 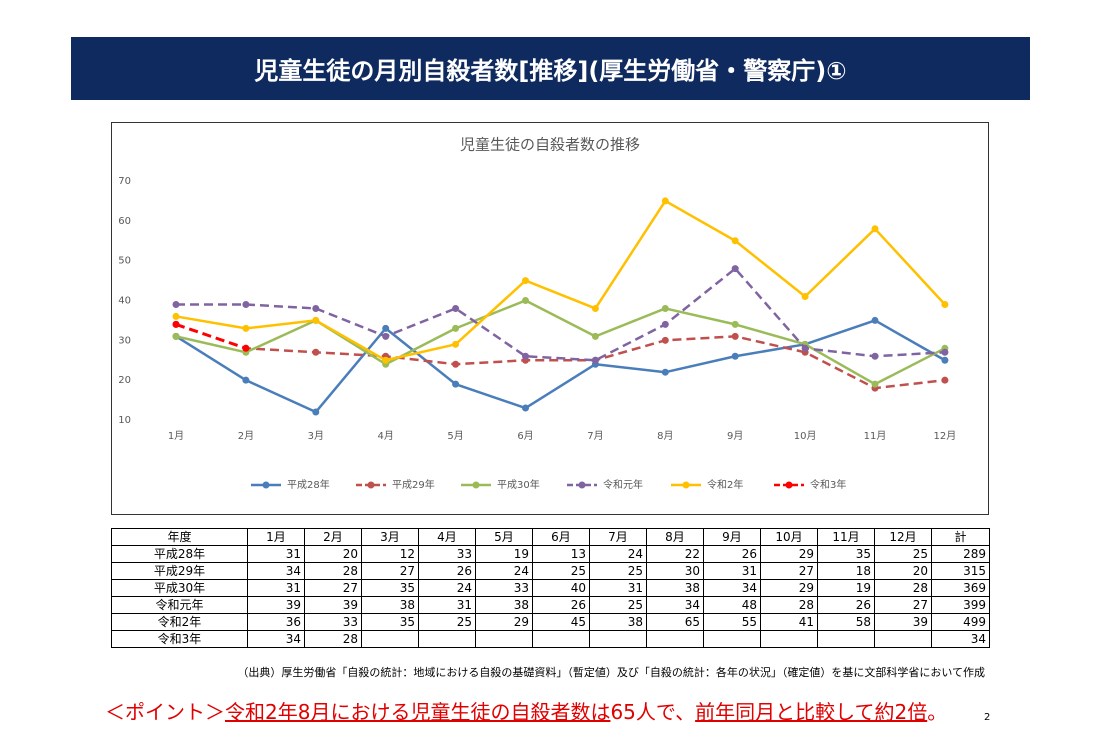 I want to click on x-tick-label: 6月, so click(x=525, y=436).